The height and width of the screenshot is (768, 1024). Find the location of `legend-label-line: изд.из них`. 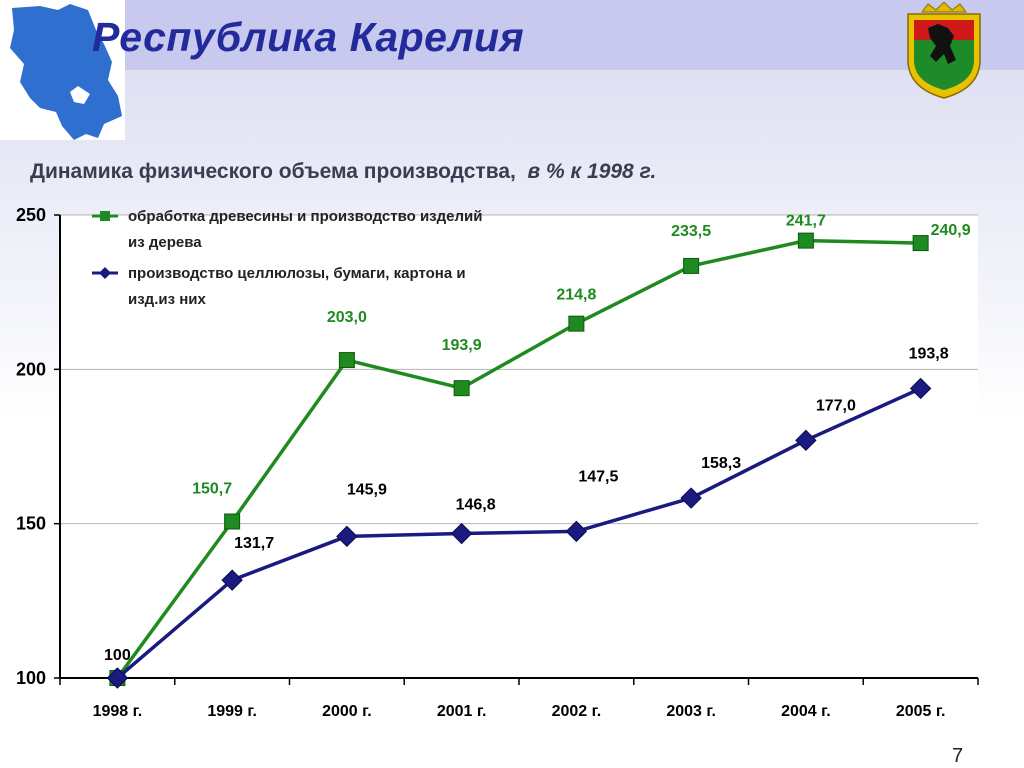

legend-label-line: изд.из них is located at coordinates (167, 299).